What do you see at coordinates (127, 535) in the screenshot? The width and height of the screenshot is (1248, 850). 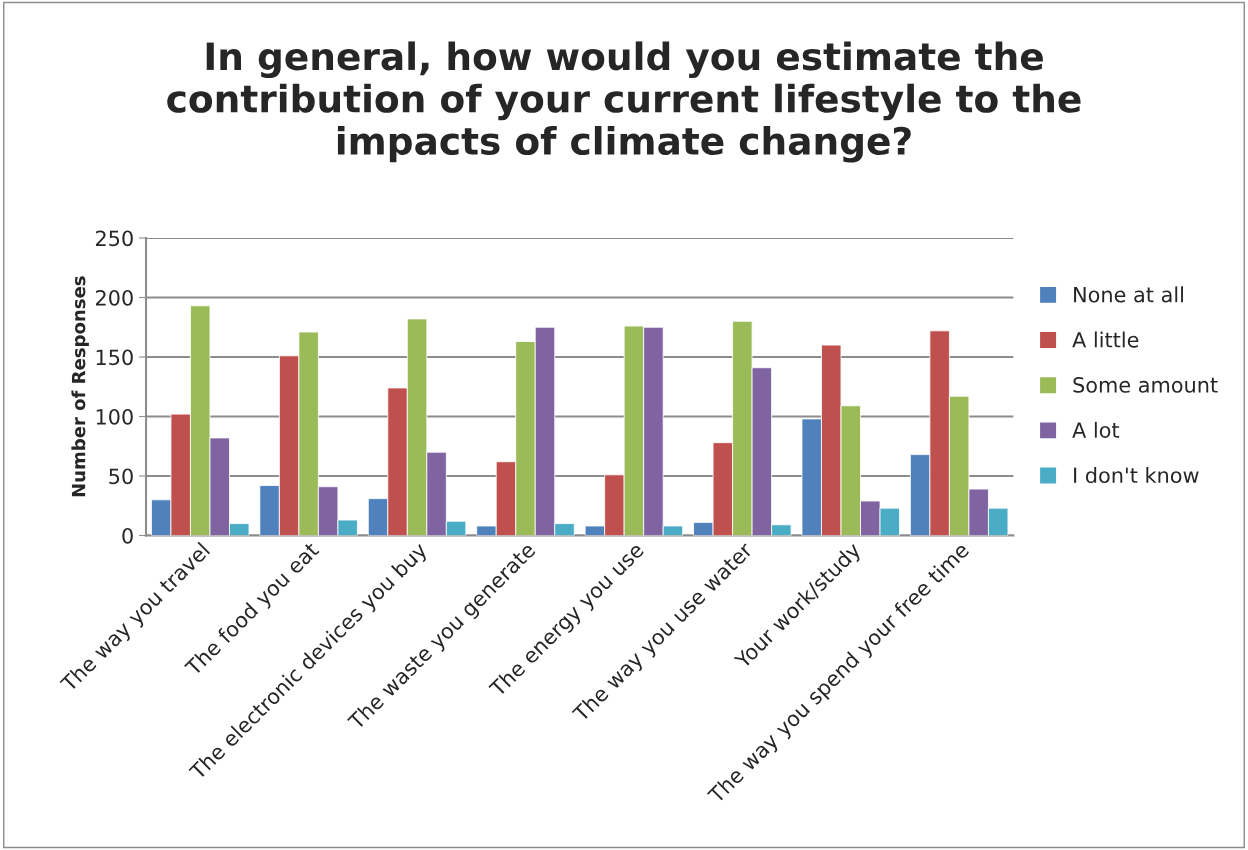 I see `y-tick-label: 0` at bounding box center [127, 535].